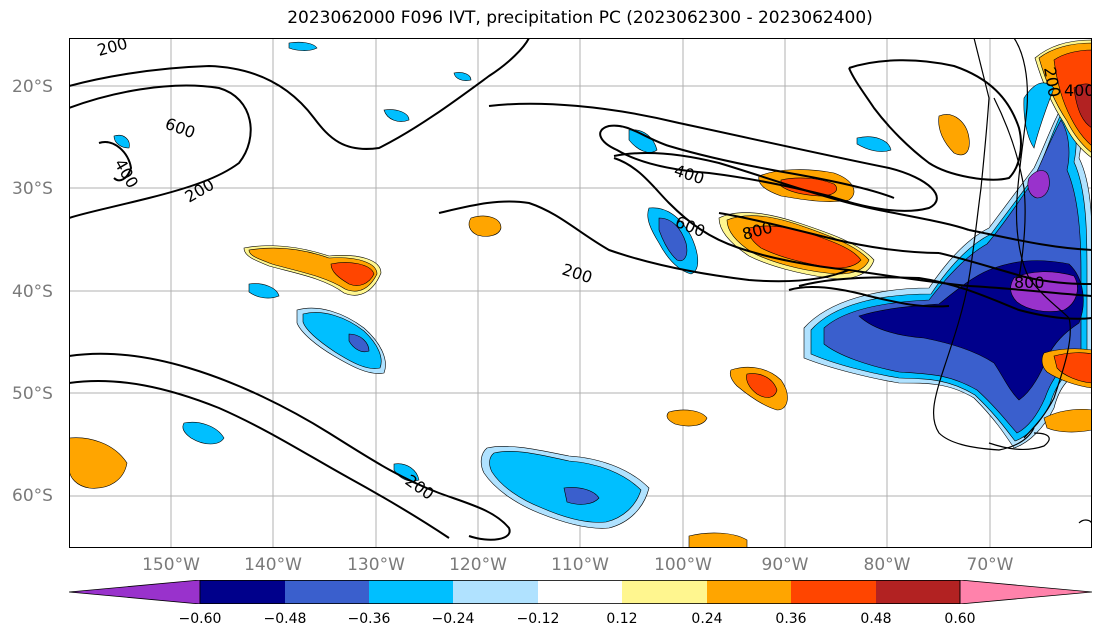  Describe the element at coordinates (135, 592) in the screenshot. I see `colorbar-segment-under` at that location.